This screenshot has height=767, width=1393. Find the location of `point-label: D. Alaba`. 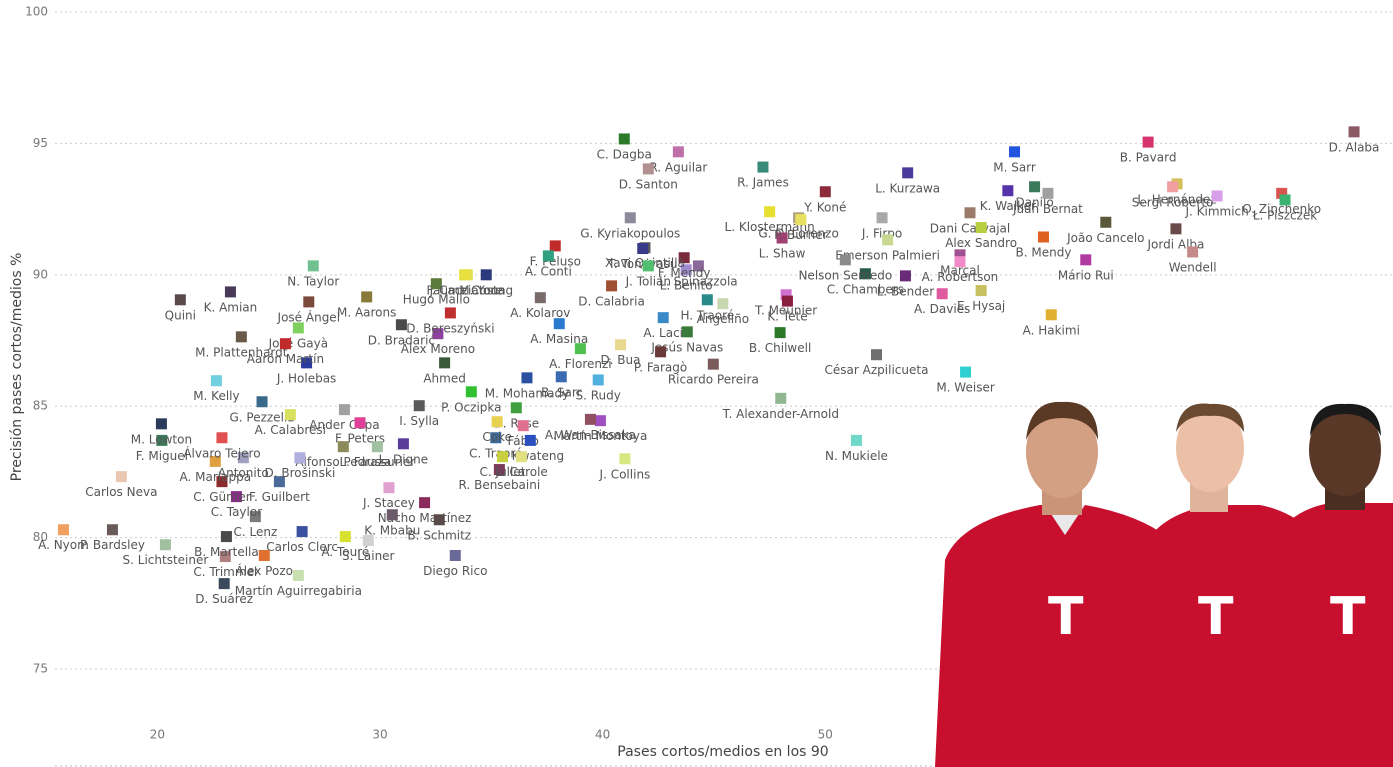

point-label: D. Alaba is located at coordinates (1354, 147).